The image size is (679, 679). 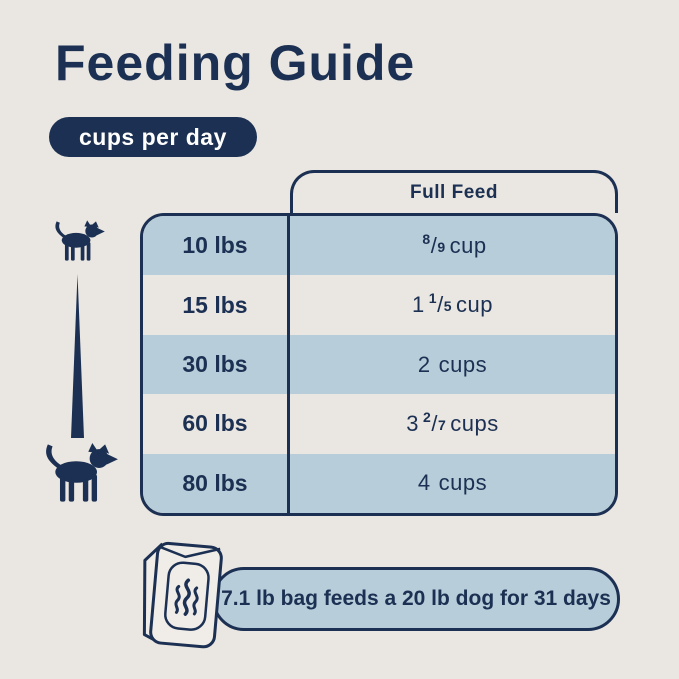 I want to click on bag-feeds-banner: 7.1 lb bag feeds a 20 lb dog for 31 days, so click(x=416, y=599).